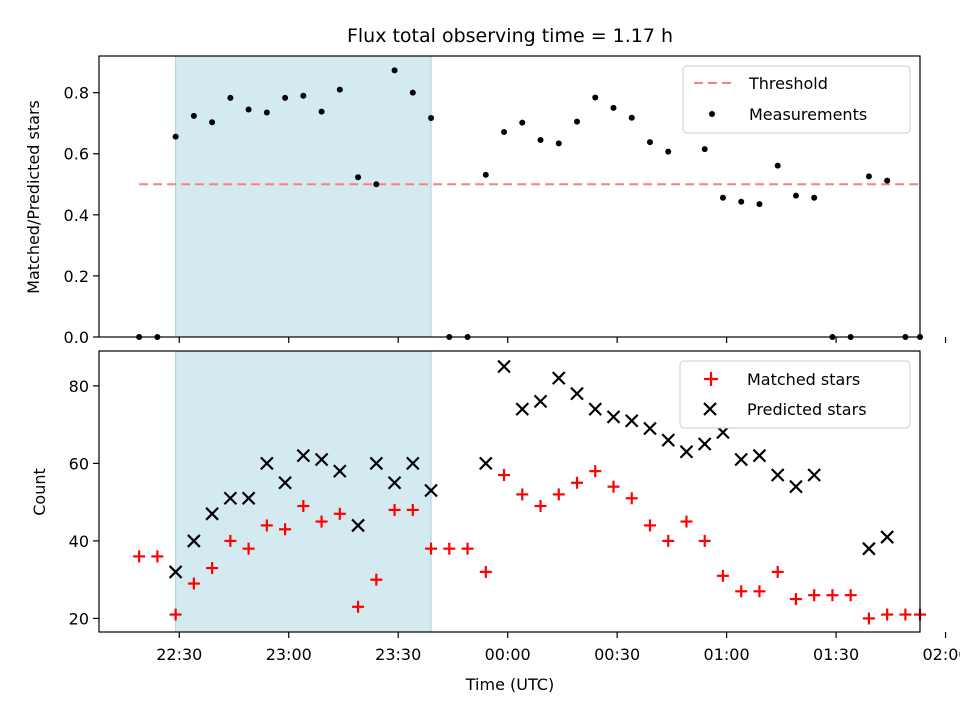 This screenshot has width=960, height=720. I want to click on y-tick-label: 0.2, so click(76, 276).